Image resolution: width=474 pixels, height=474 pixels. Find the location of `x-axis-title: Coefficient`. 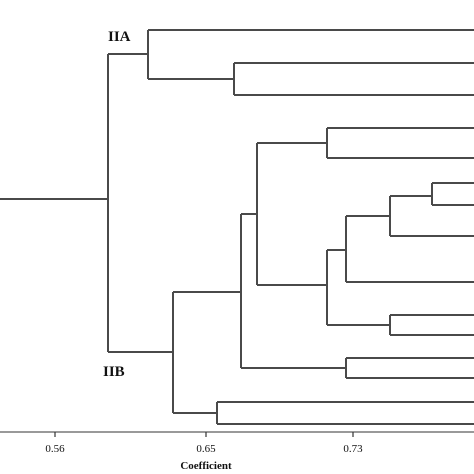

x-axis-title: Coefficient is located at coordinates (206, 466).